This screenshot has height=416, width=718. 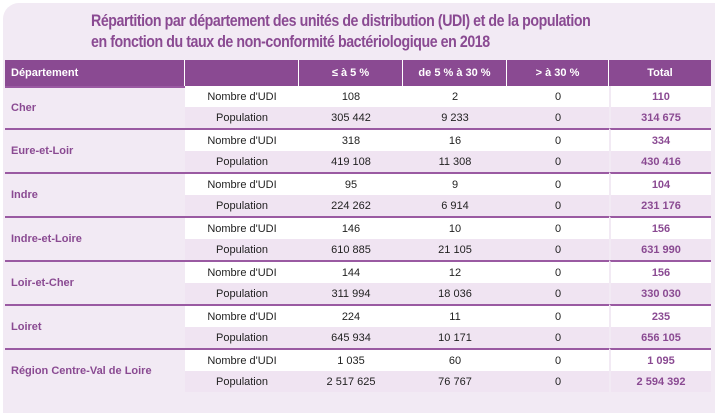 I want to click on cell-le5: 144, so click(x=351, y=271).